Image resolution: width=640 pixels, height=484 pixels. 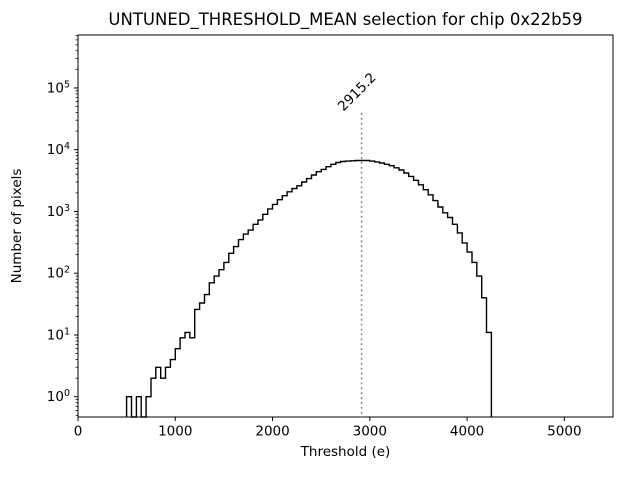 I want to click on y-tick-label: 10⁴, so click(x=58, y=149).